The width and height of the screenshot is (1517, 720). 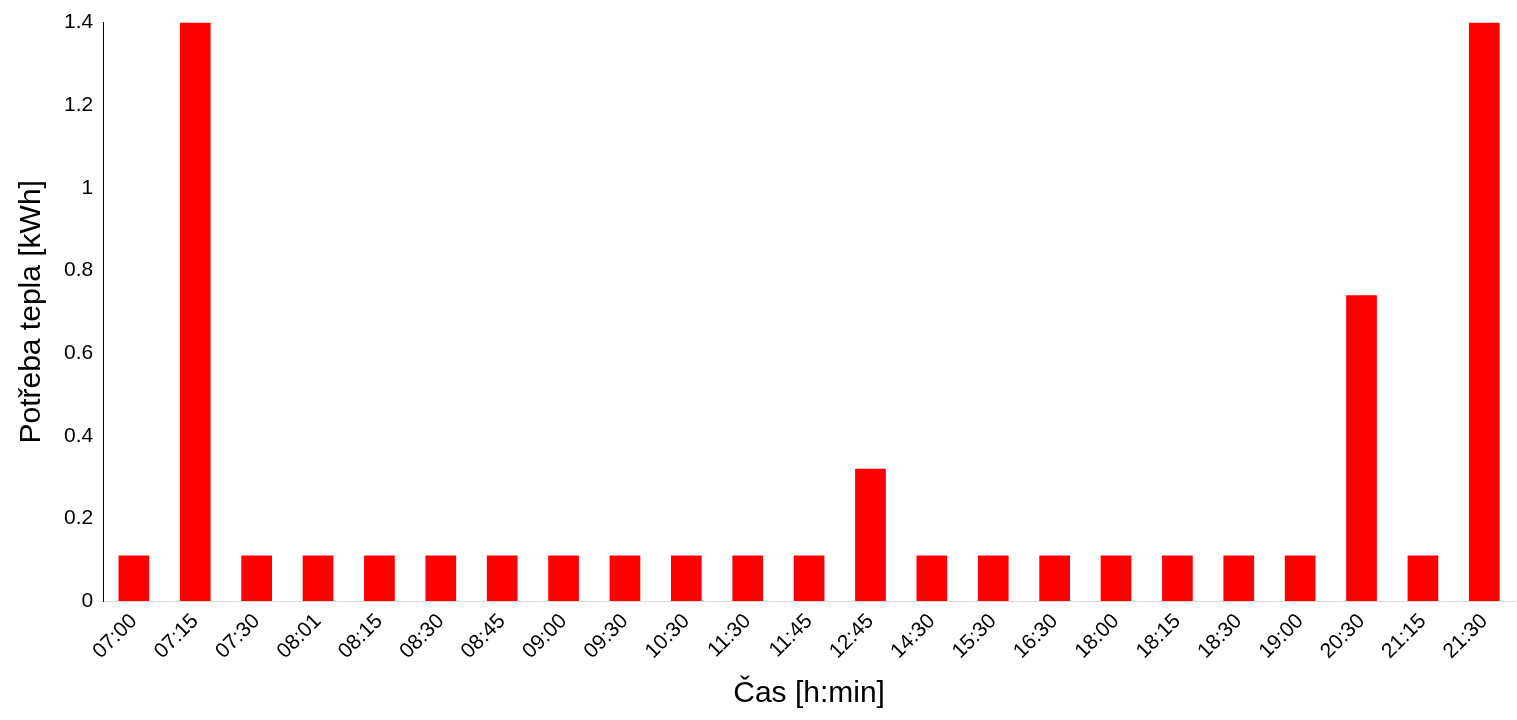 What do you see at coordinates (78, 434) in the screenshot?
I see `y-tick-label: 0.4` at bounding box center [78, 434].